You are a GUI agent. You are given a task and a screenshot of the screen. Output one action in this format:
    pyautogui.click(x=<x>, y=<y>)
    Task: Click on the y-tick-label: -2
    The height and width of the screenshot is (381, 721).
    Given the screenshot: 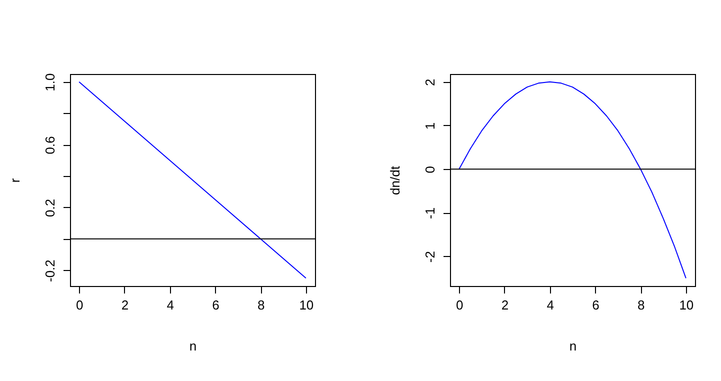 What is the action you would take?
    pyautogui.click(x=430, y=257)
    